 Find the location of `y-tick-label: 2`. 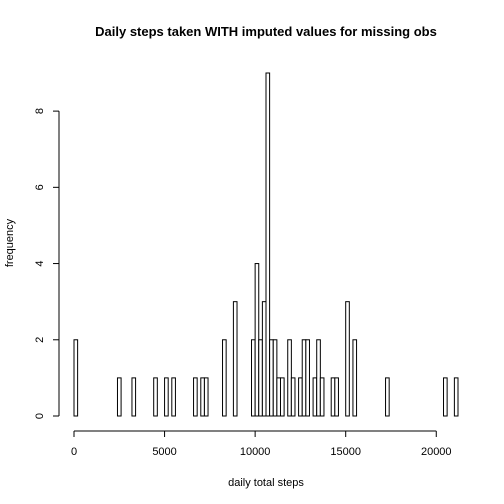

y-tick-label: 2 is located at coordinates (40, 340).